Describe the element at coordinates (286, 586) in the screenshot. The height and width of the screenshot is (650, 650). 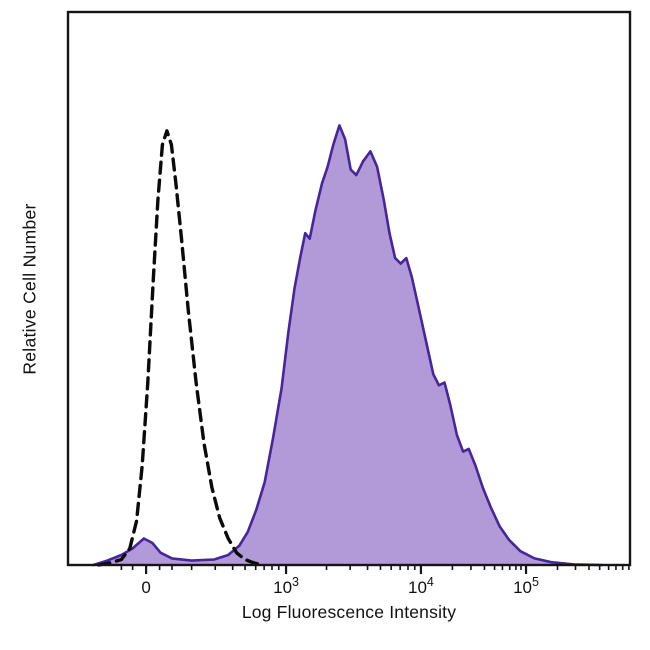
I see `x-tick-label: 10³` at that location.